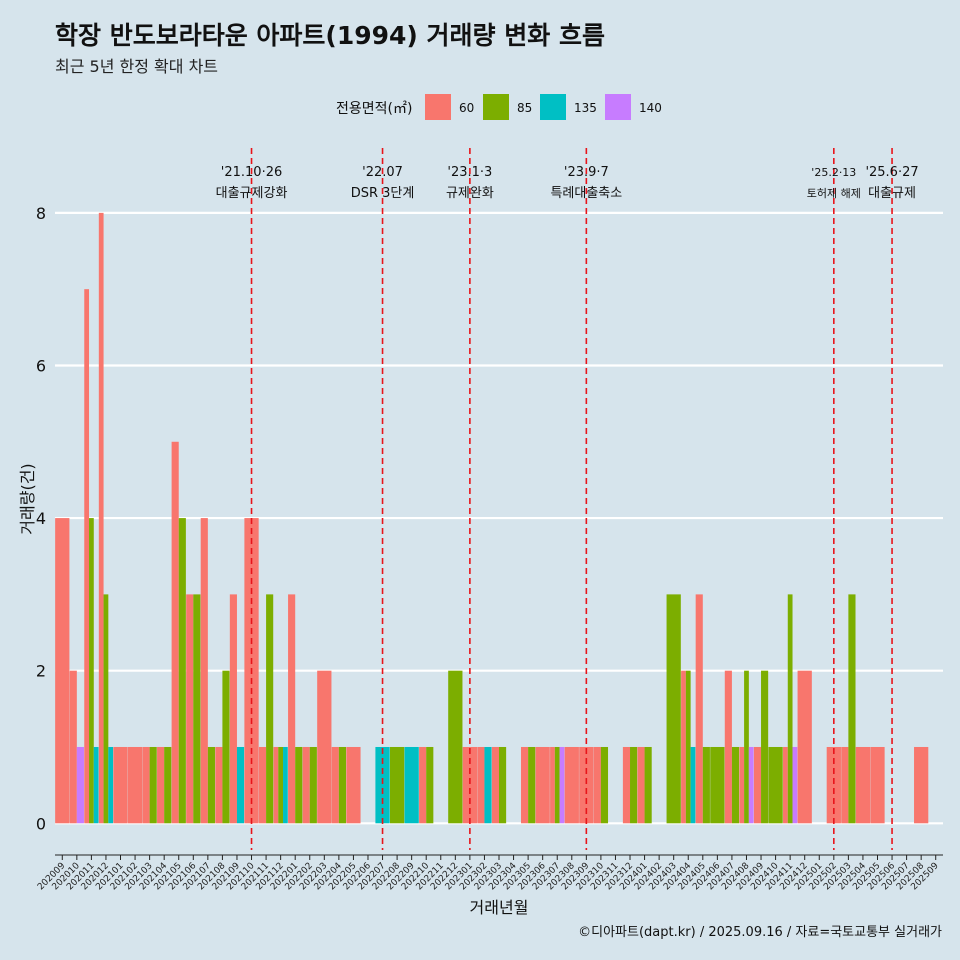 The width and height of the screenshot is (960, 960). I want to click on chart-subtitle: 최근 5년 한정 확대 차트, so click(137, 66).